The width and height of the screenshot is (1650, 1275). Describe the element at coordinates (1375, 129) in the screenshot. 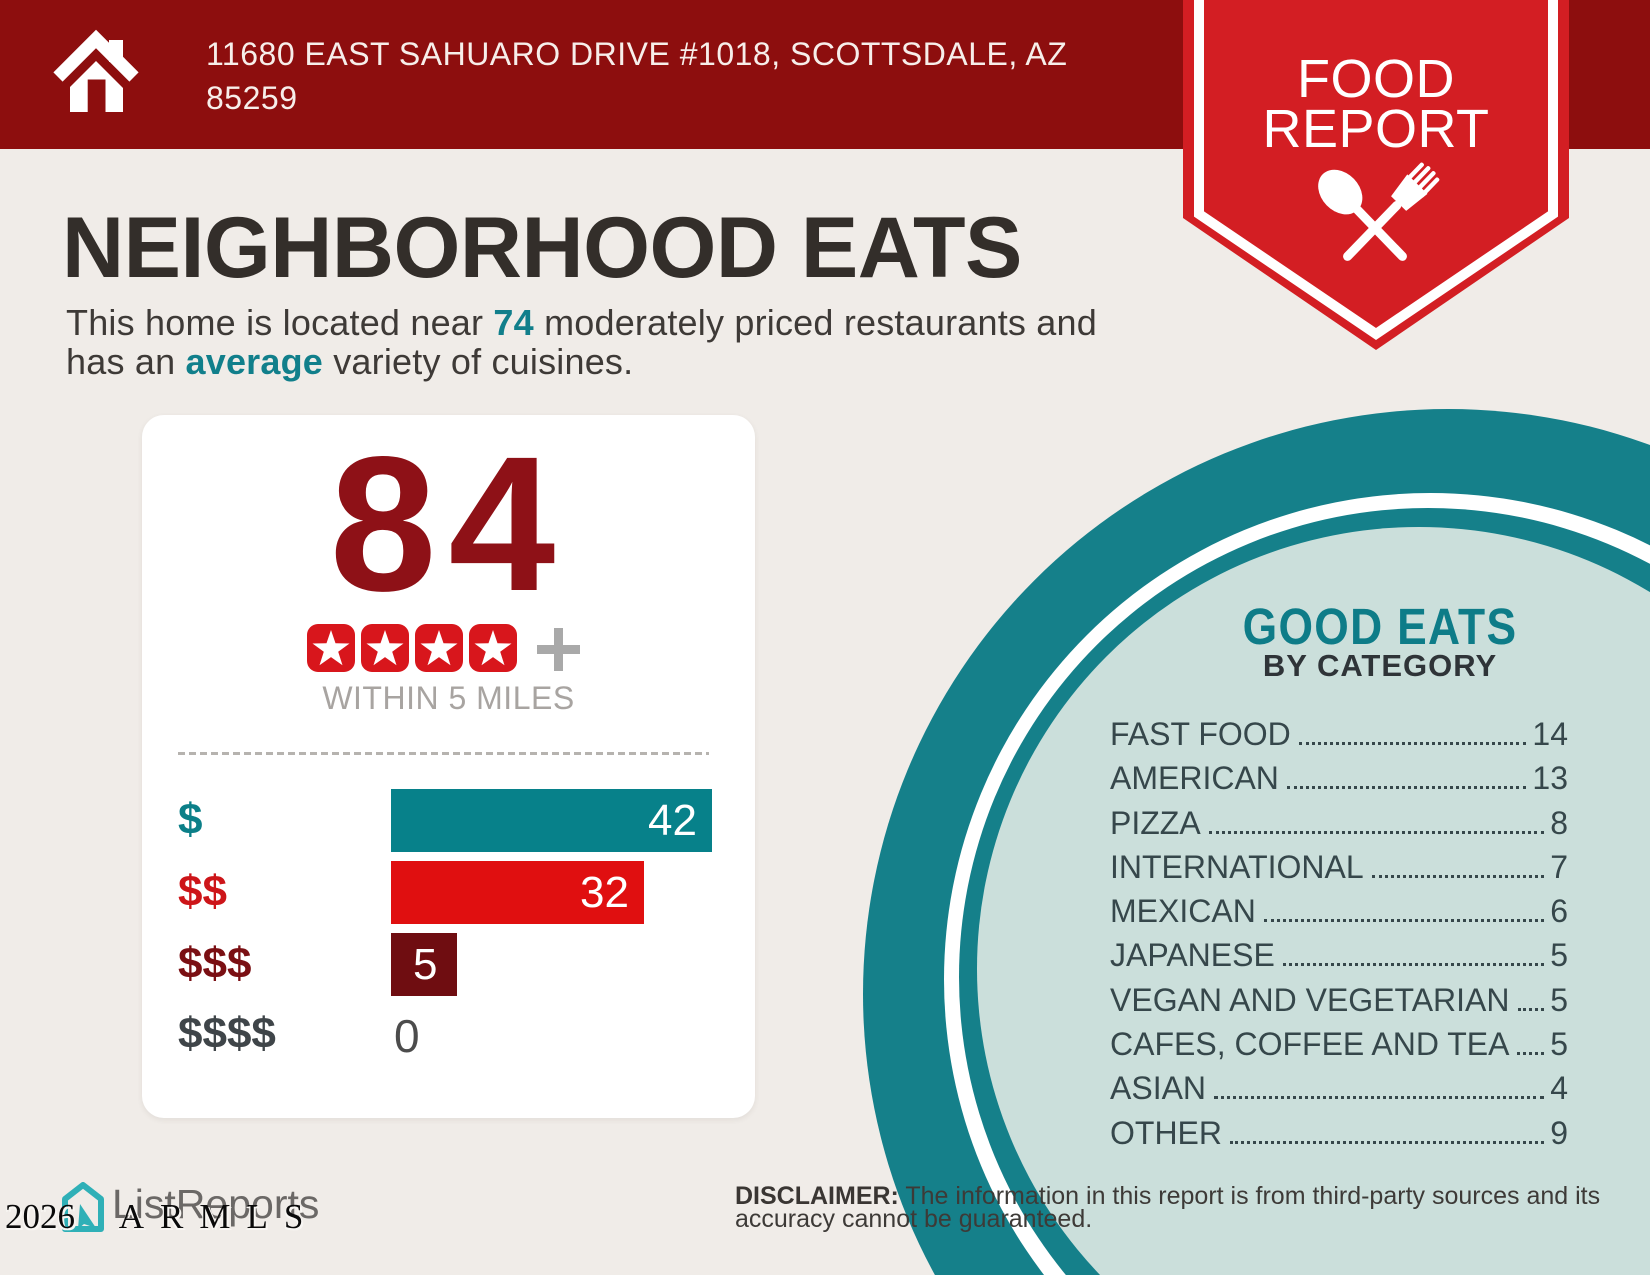

I see `svg-text: REPORT` at that location.